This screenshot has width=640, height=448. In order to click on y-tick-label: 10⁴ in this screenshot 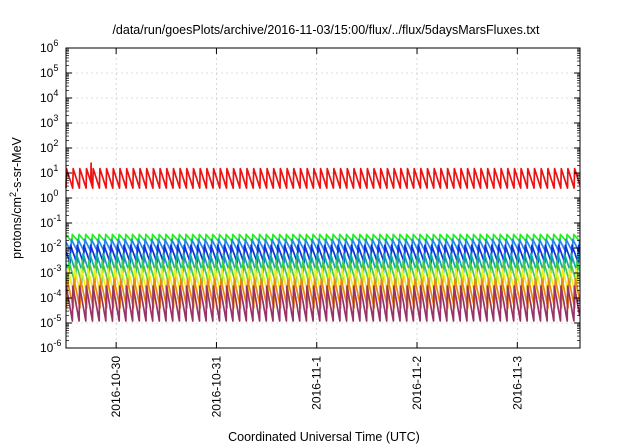, I will do `click(49, 96)`.